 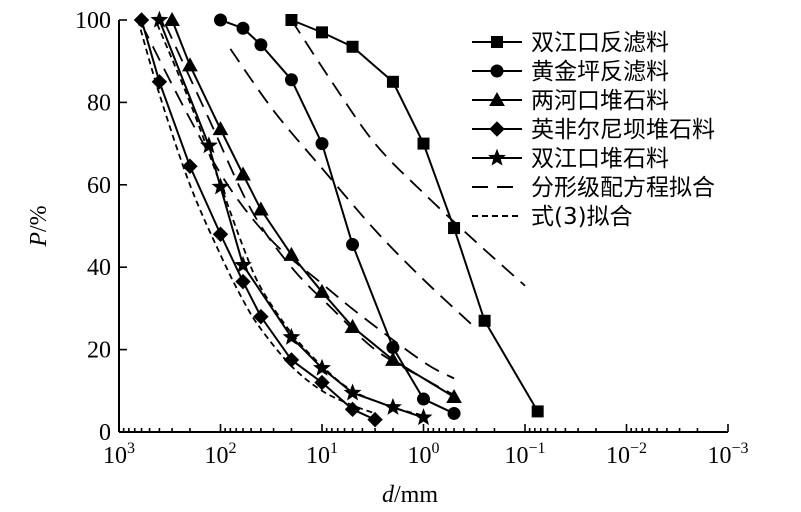 I want to click on x-tick-label: 10⁰, so click(x=424, y=454).